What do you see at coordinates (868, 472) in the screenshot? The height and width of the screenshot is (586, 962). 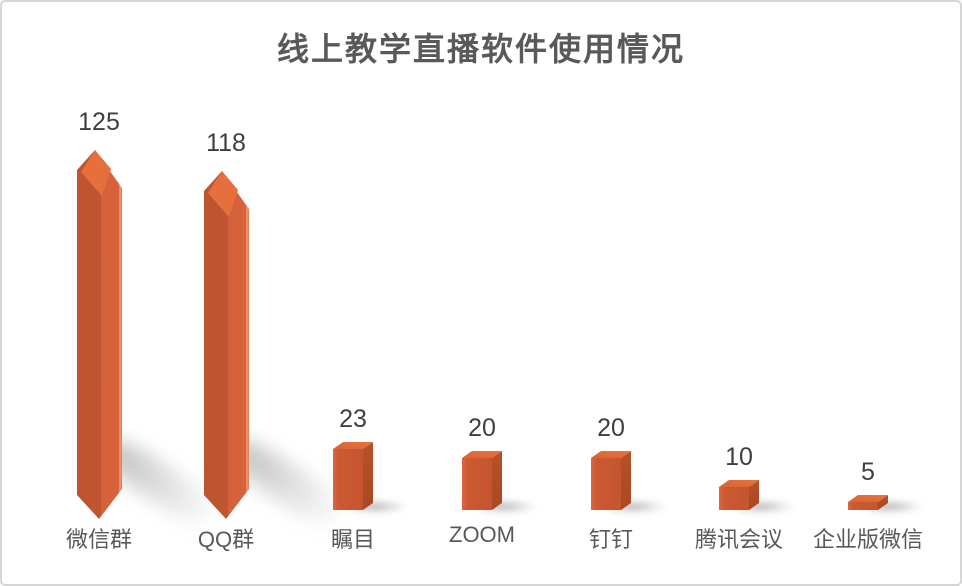 I see `value-label: 5` at bounding box center [868, 472].